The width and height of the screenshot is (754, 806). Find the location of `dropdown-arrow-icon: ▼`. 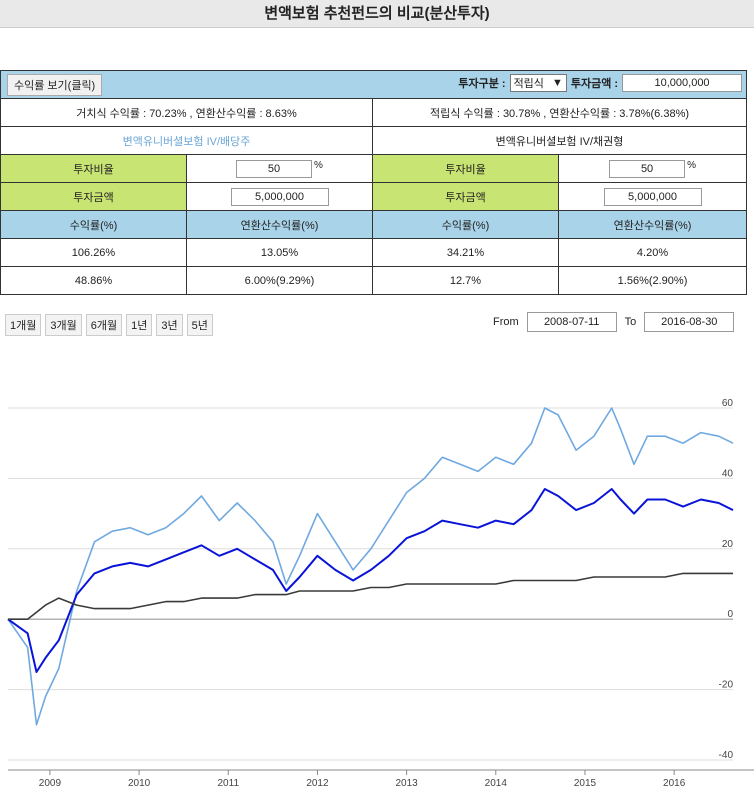

dropdown-arrow-icon: ▼ is located at coordinates (557, 82).